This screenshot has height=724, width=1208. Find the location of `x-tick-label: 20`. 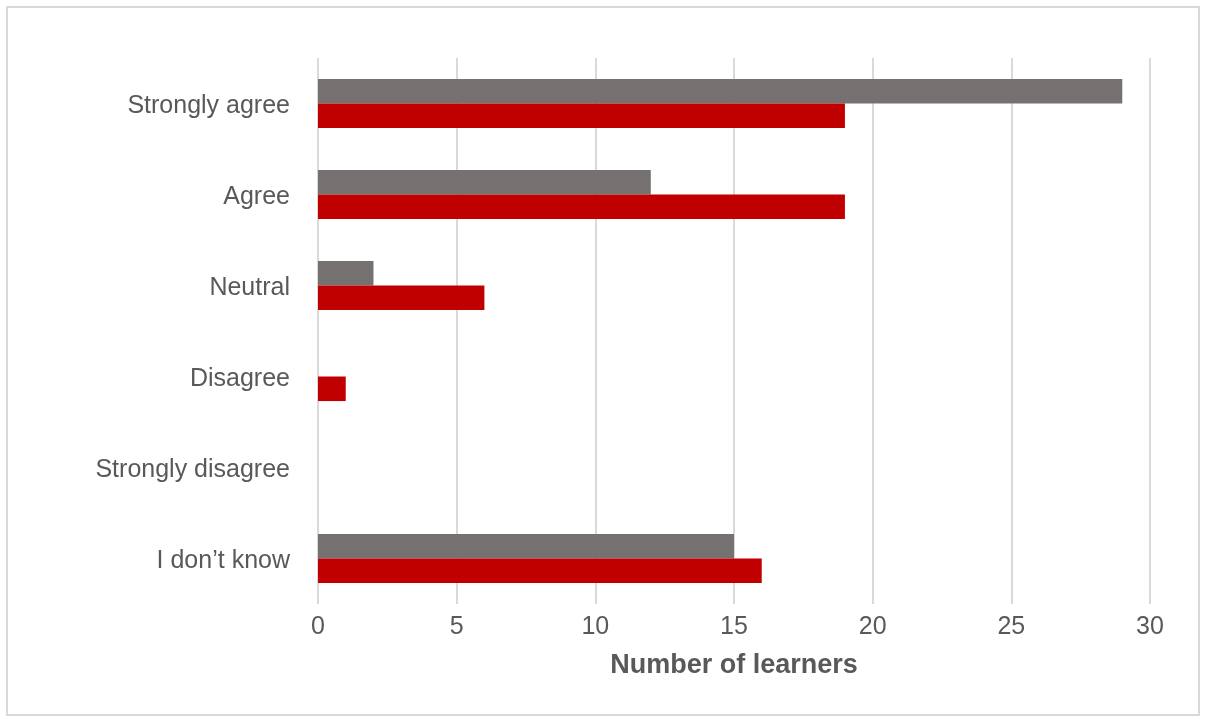

x-tick-label: 20 is located at coordinates (872, 624).